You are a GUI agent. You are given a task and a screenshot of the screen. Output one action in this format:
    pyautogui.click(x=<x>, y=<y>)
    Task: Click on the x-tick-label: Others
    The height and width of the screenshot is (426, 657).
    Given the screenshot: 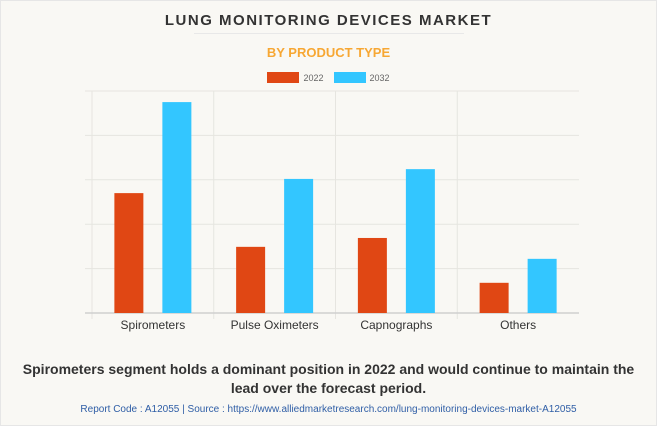 What is the action you would take?
    pyautogui.click(x=518, y=325)
    